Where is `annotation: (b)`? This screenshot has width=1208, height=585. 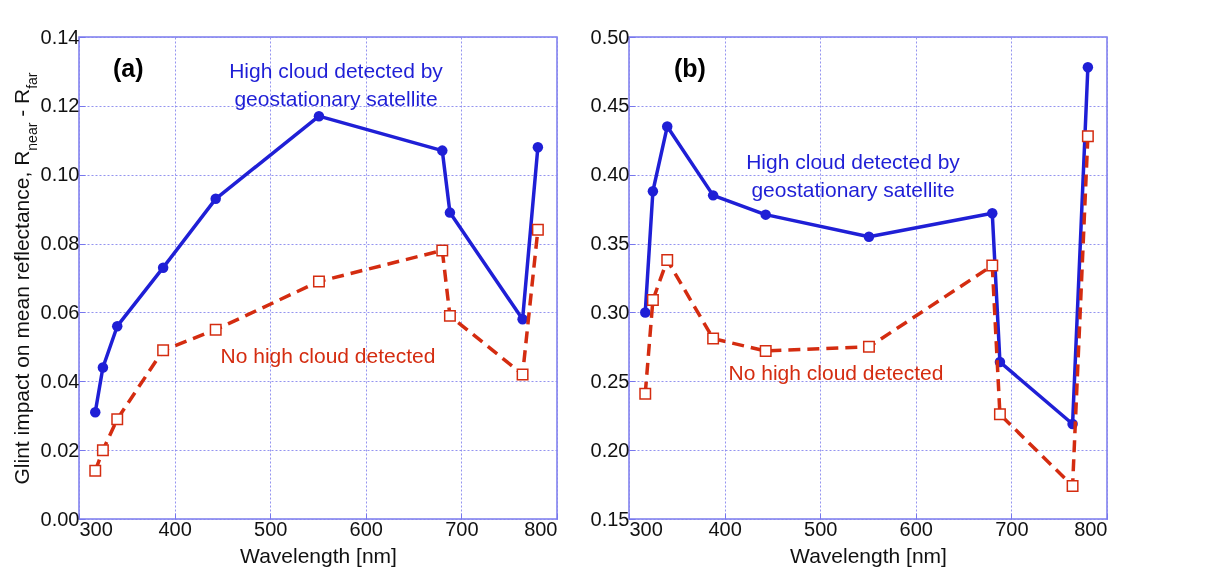
annotation: (b) is located at coordinates (690, 68).